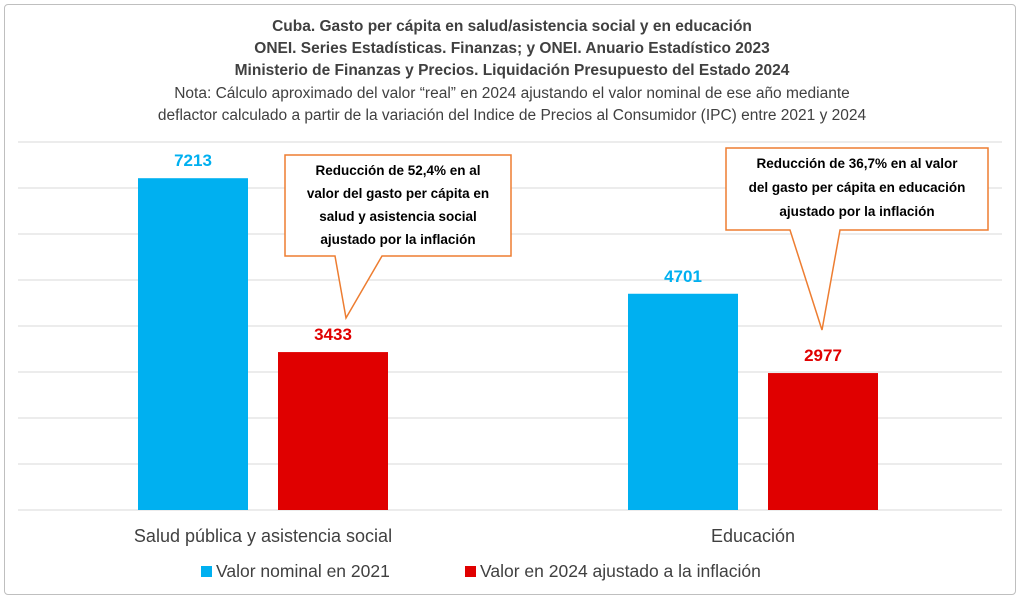 The height and width of the screenshot is (601, 1024). Describe the element at coordinates (398, 193) in the screenshot. I see `annotation-text: valor del gasto per cápita en` at that location.